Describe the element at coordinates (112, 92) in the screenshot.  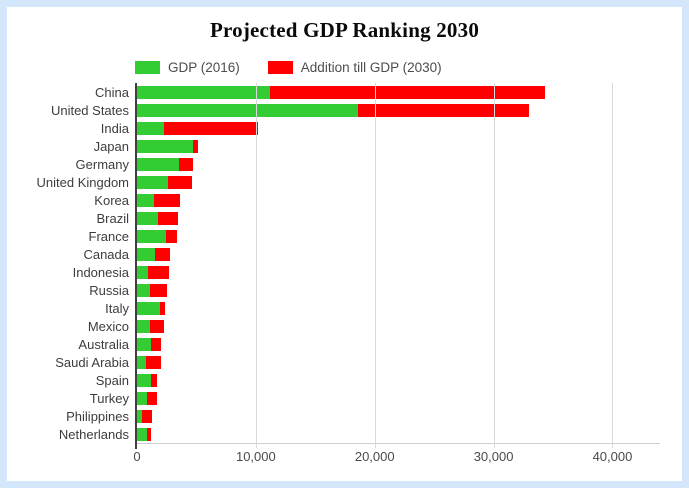
I see `category-label: China` at that location.